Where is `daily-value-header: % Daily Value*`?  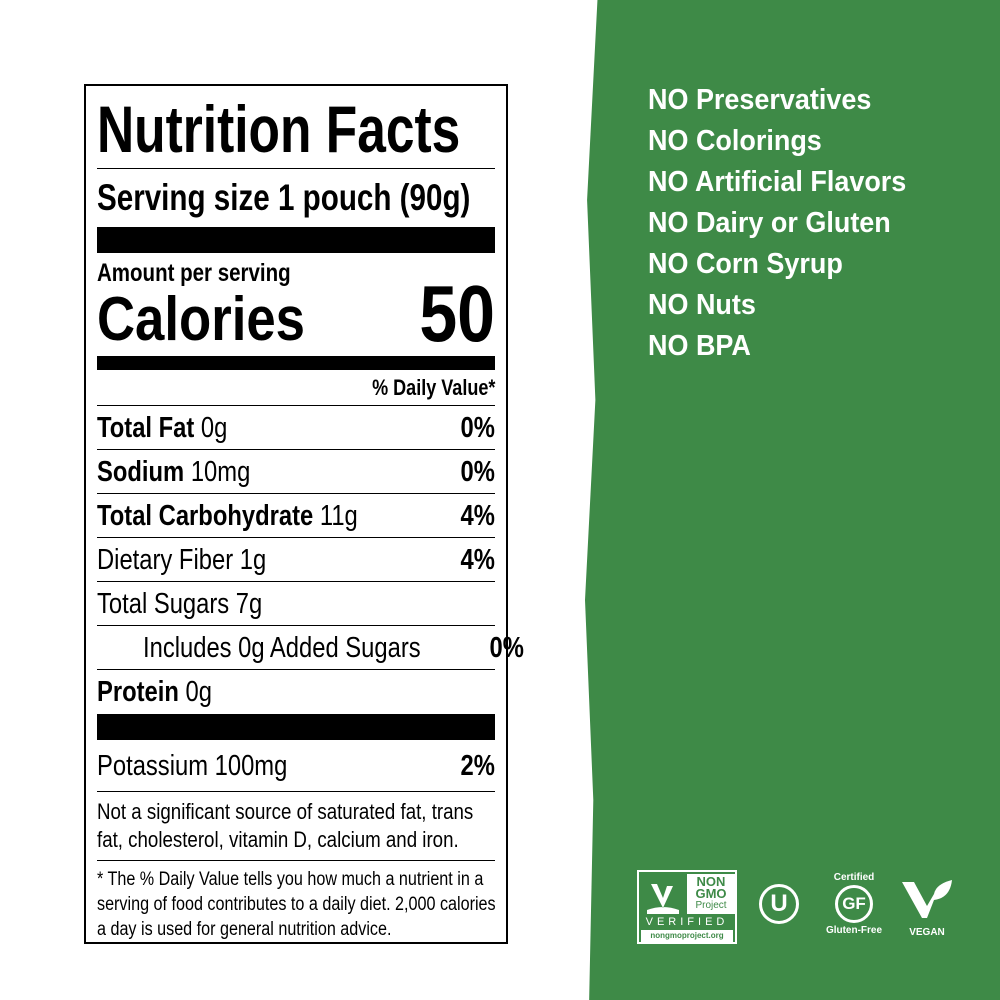
daily-value-header: % Daily Value* is located at coordinates (296, 388).